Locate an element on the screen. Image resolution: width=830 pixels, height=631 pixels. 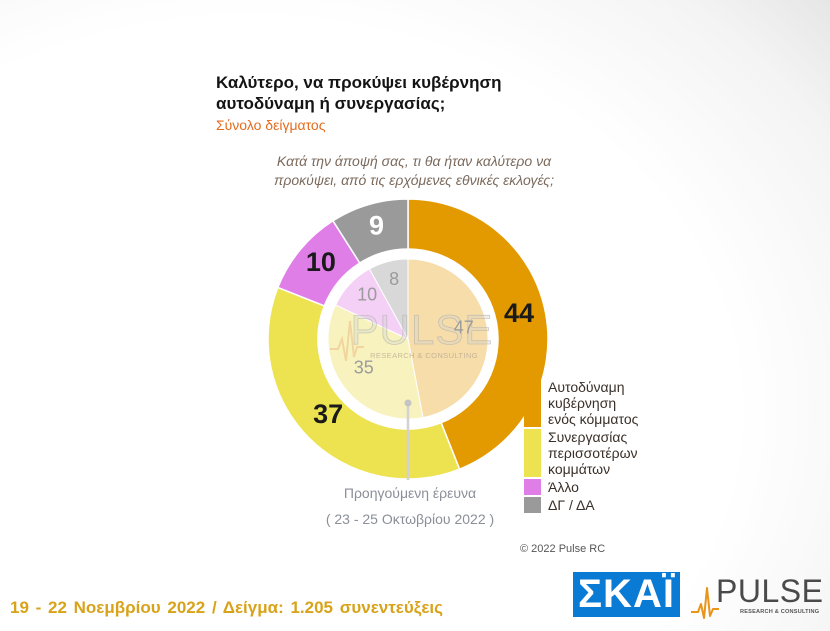
pulse-logo: PULSE RESEARCH & CONSULTING is located at coordinates (757, 598).